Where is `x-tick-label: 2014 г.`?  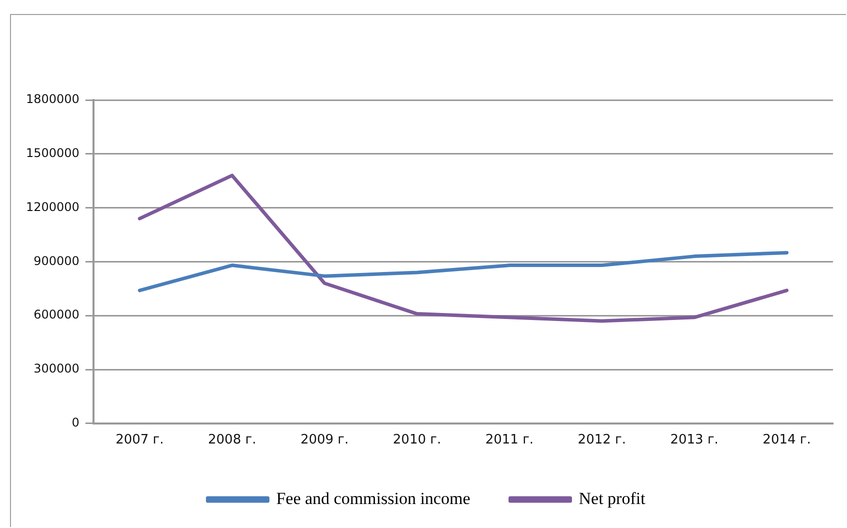
x-tick-label: 2014 г. is located at coordinates (786, 440).